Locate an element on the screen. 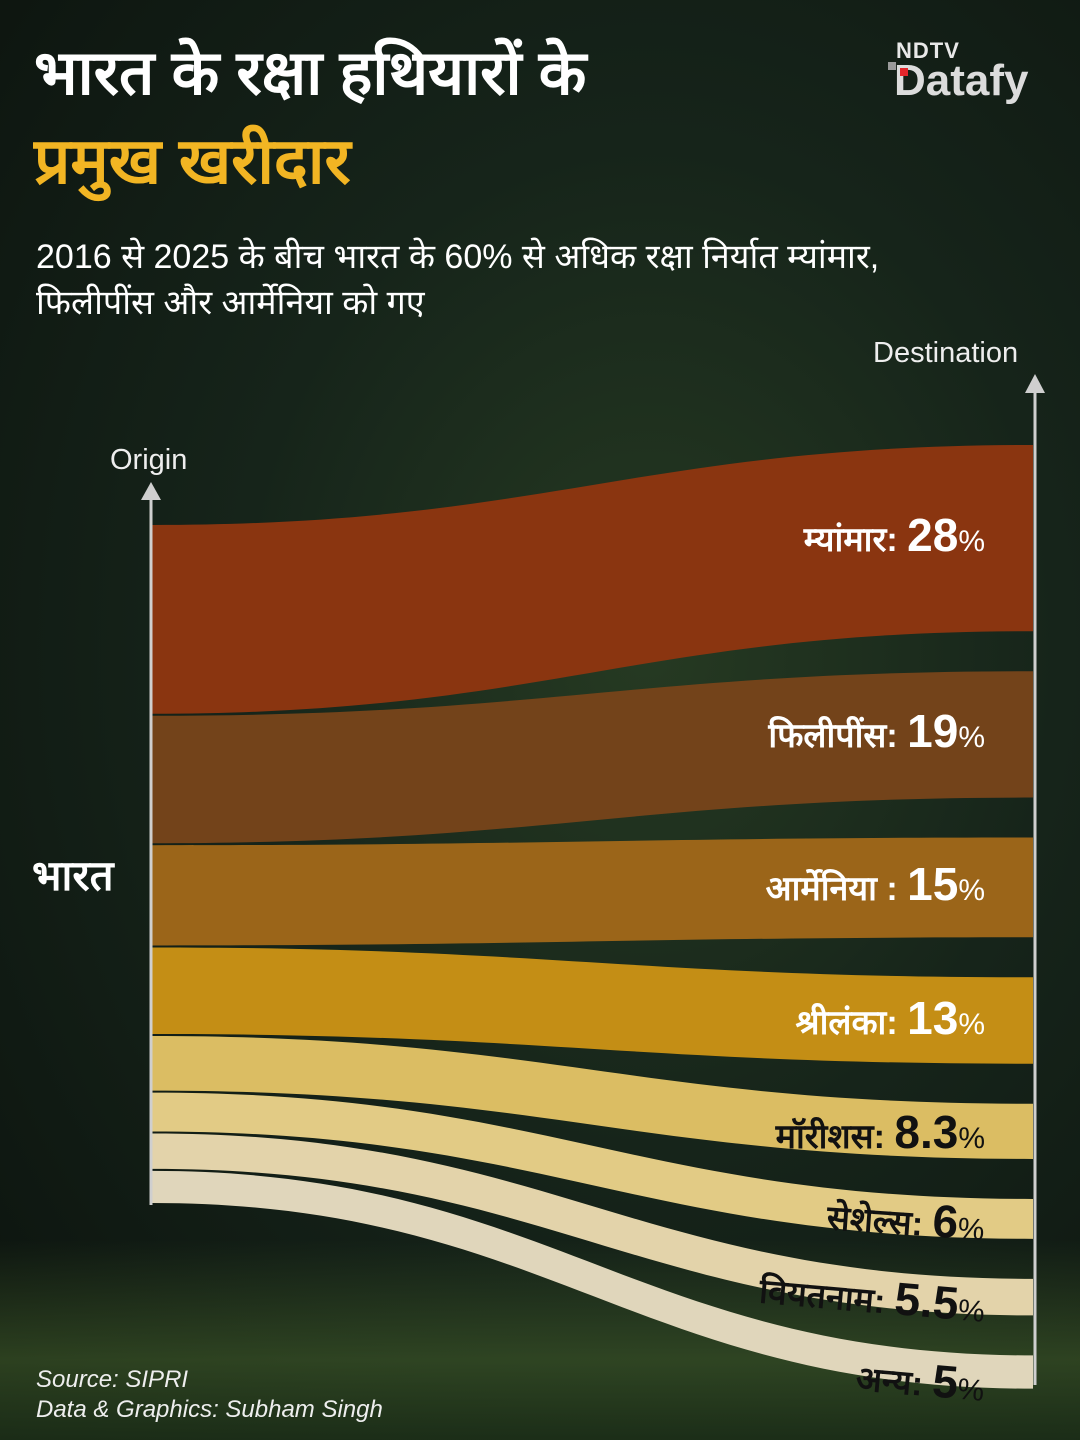 The height and width of the screenshot is (1440, 1080). flow-name: वियतनाम: is located at coordinates (826, 1297).